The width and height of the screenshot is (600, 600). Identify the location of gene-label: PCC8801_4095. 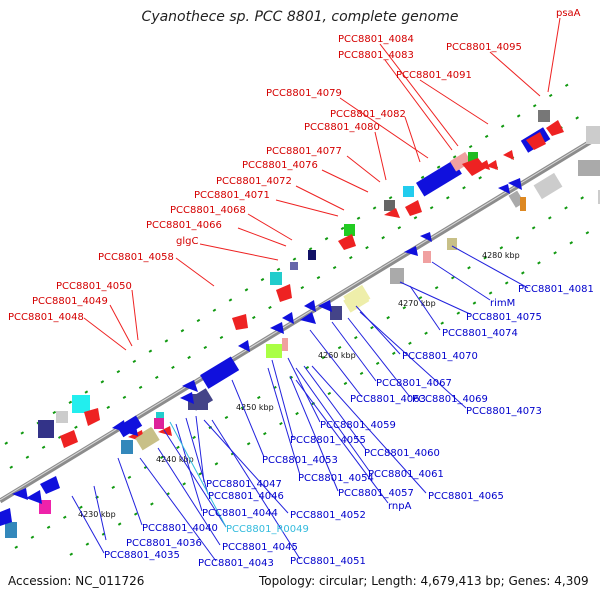
(484, 47).